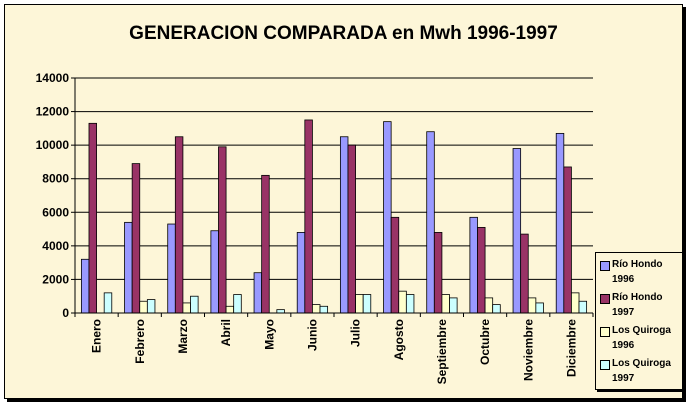 The image size is (691, 405). What do you see at coordinates (571, 348) in the screenshot?
I see `x-tick-label: Diciembre` at bounding box center [571, 348].